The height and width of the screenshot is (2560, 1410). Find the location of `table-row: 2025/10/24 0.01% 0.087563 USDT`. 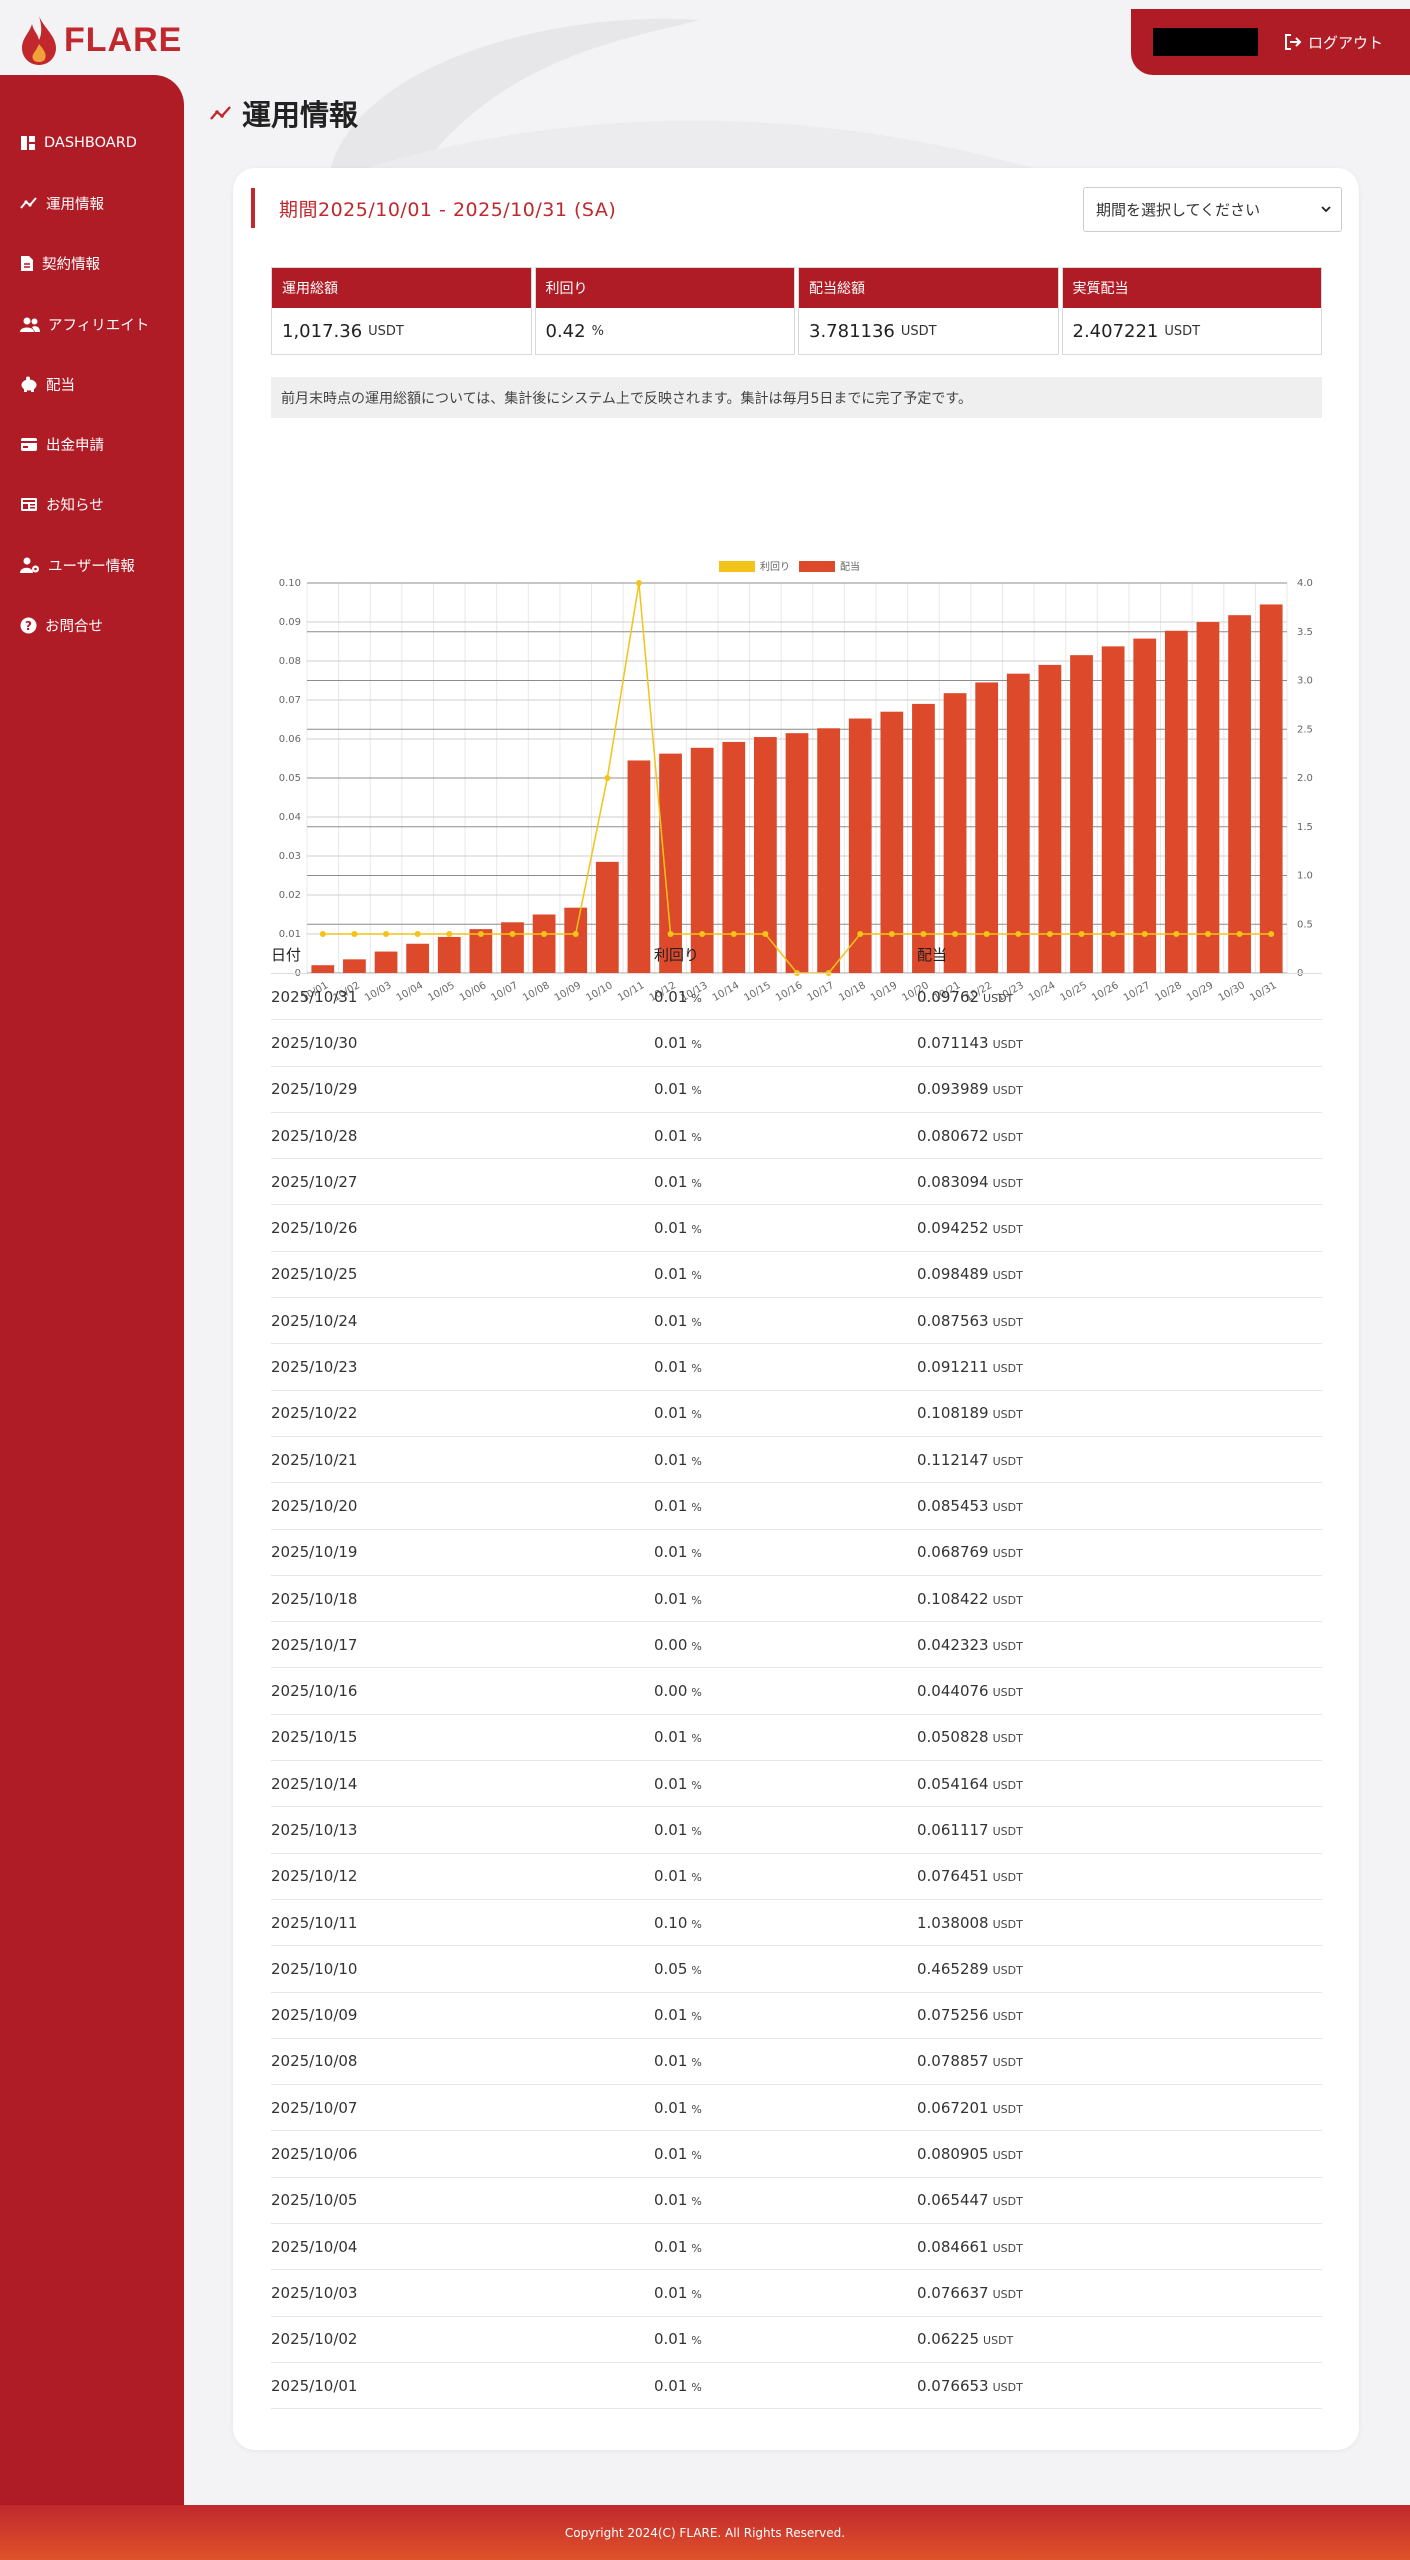

table-row: 2025/10/24 0.01% 0.087563 USDT is located at coordinates (796, 1321).